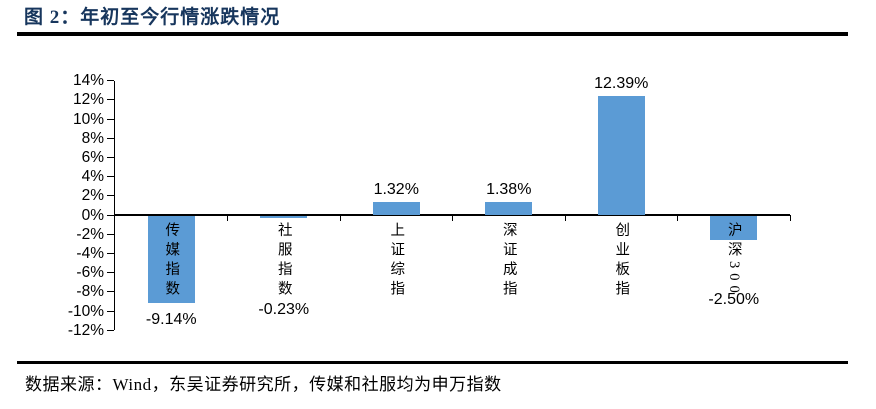 This screenshot has height=409, width=876. What do you see at coordinates (92, 215) in the screenshot?
I see `y-axis-tick-label: 0%` at bounding box center [92, 215].